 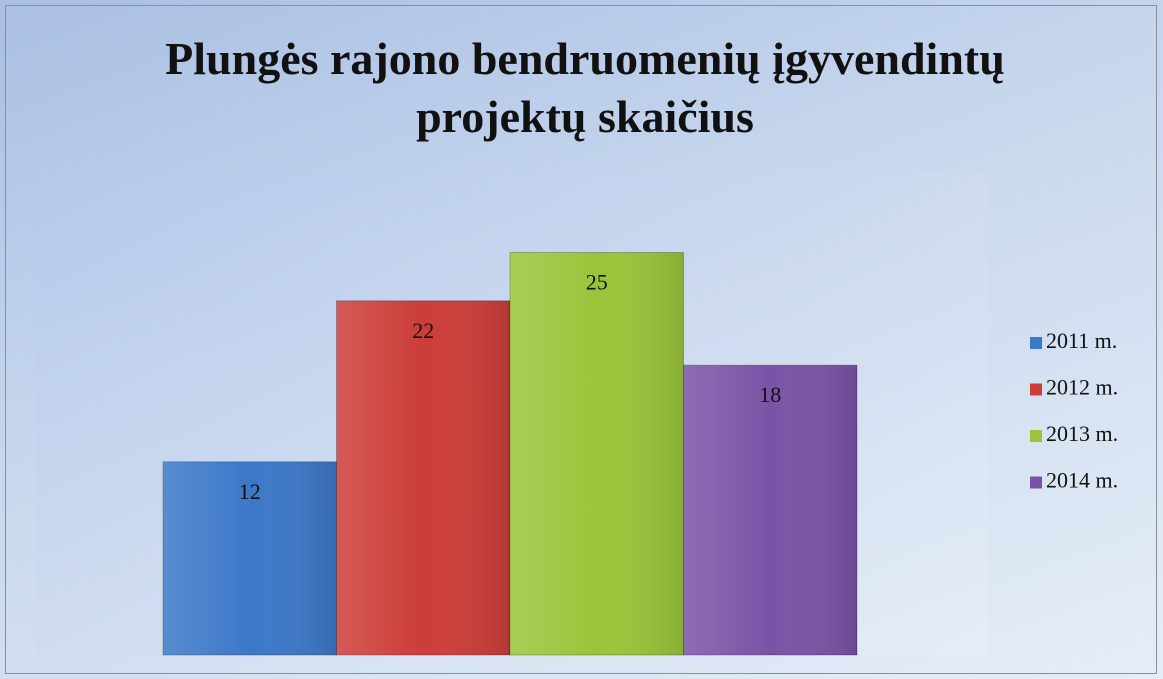 What do you see at coordinates (1082, 387) in the screenshot?
I see `legend-label: 2012 m.` at bounding box center [1082, 387].